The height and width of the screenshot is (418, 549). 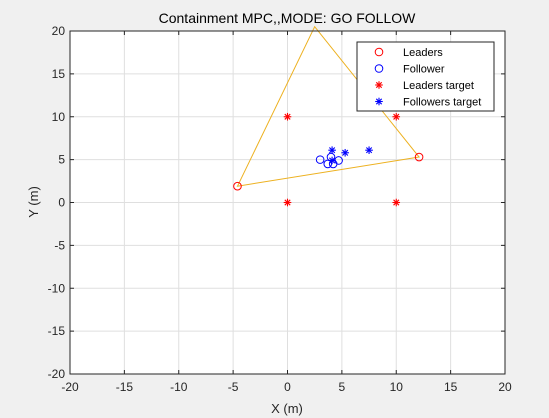 I want to click on x-tick-label: 5, so click(x=342, y=387).